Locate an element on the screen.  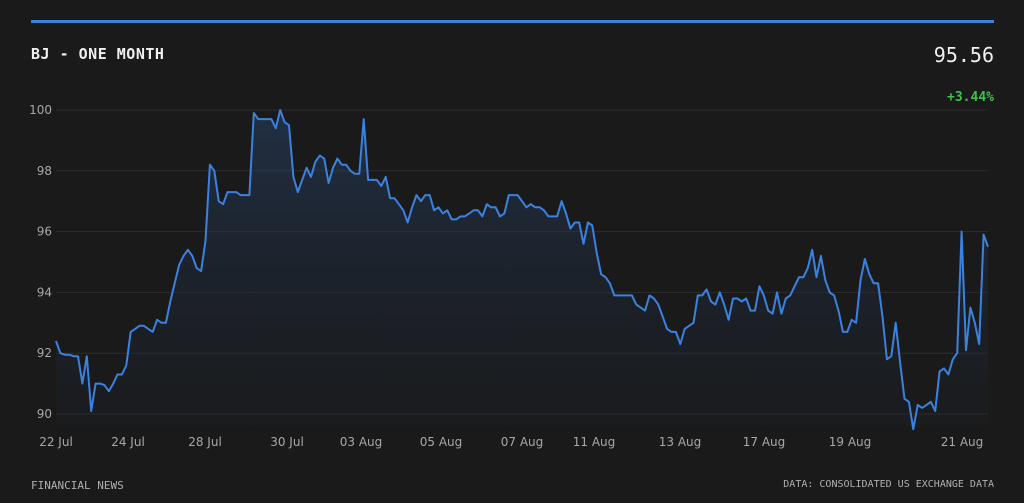
y-tick-label: 92 is located at coordinates (44, 353).